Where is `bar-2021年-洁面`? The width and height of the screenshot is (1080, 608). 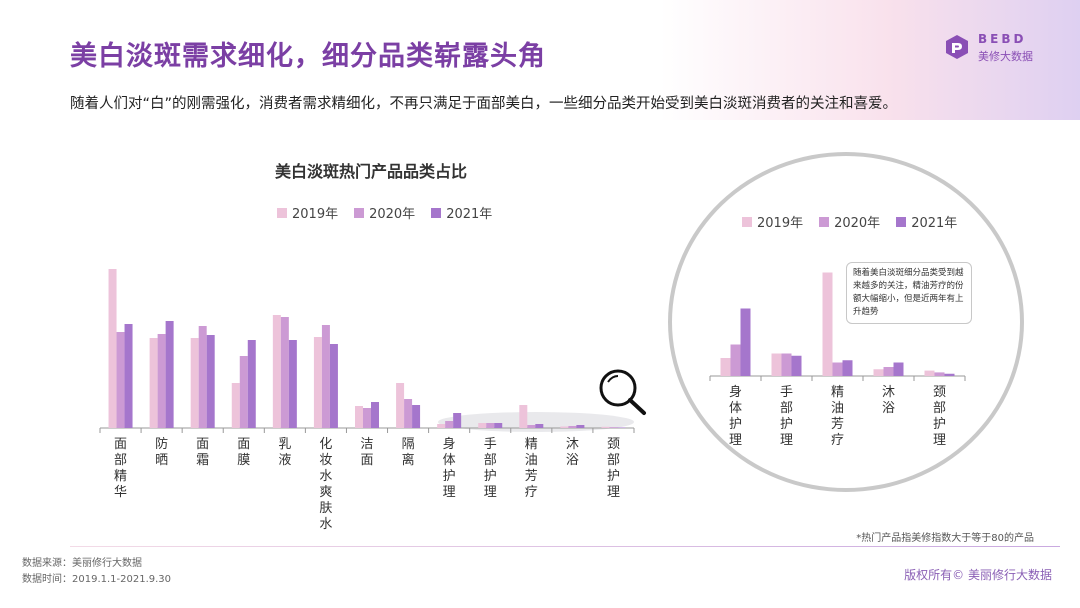
bar-2021年-洁面 is located at coordinates (375, 415).